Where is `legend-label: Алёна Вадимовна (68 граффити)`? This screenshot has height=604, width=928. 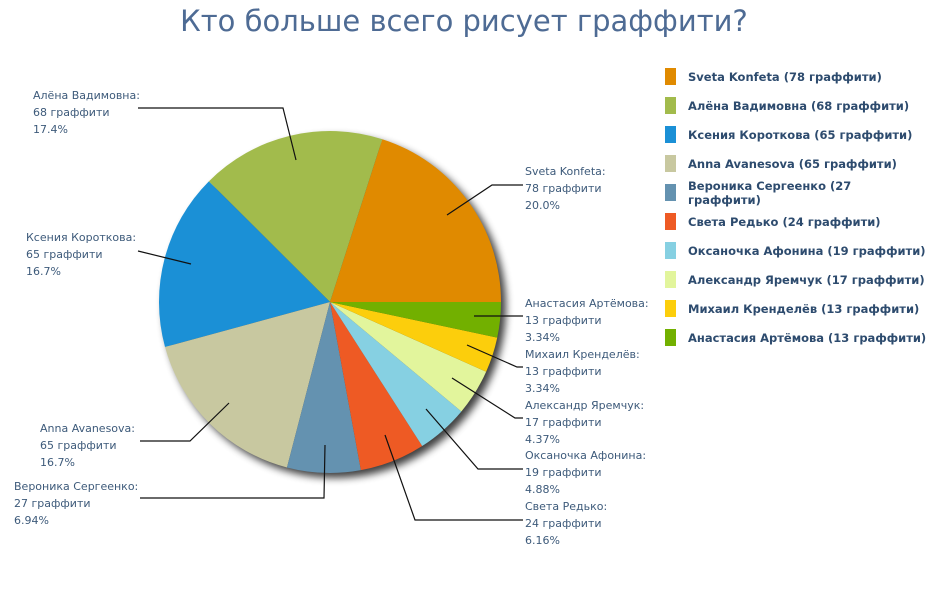 legend-label: Алёна Вадимовна (68 граффити) is located at coordinates (799, 105).